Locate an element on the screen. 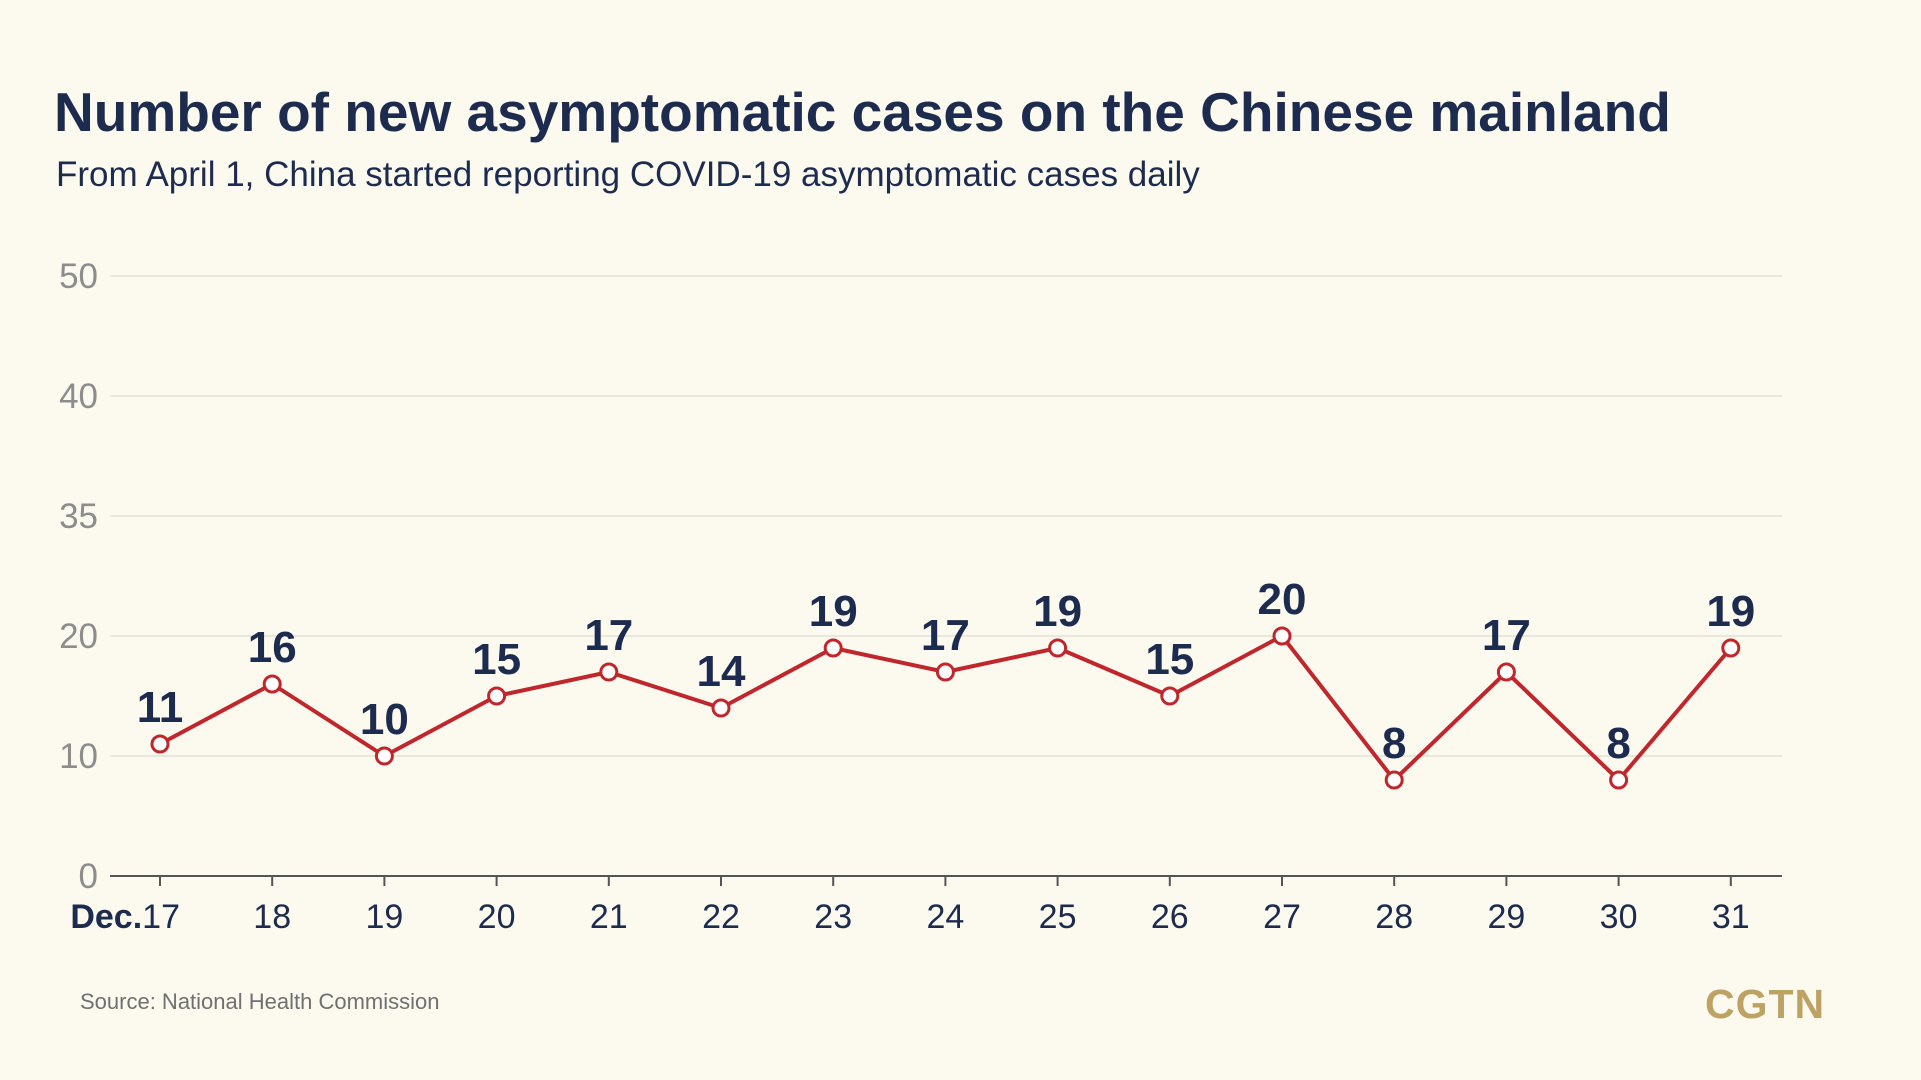  x-tick-label: 29 is located at coordinates (1506, 917).